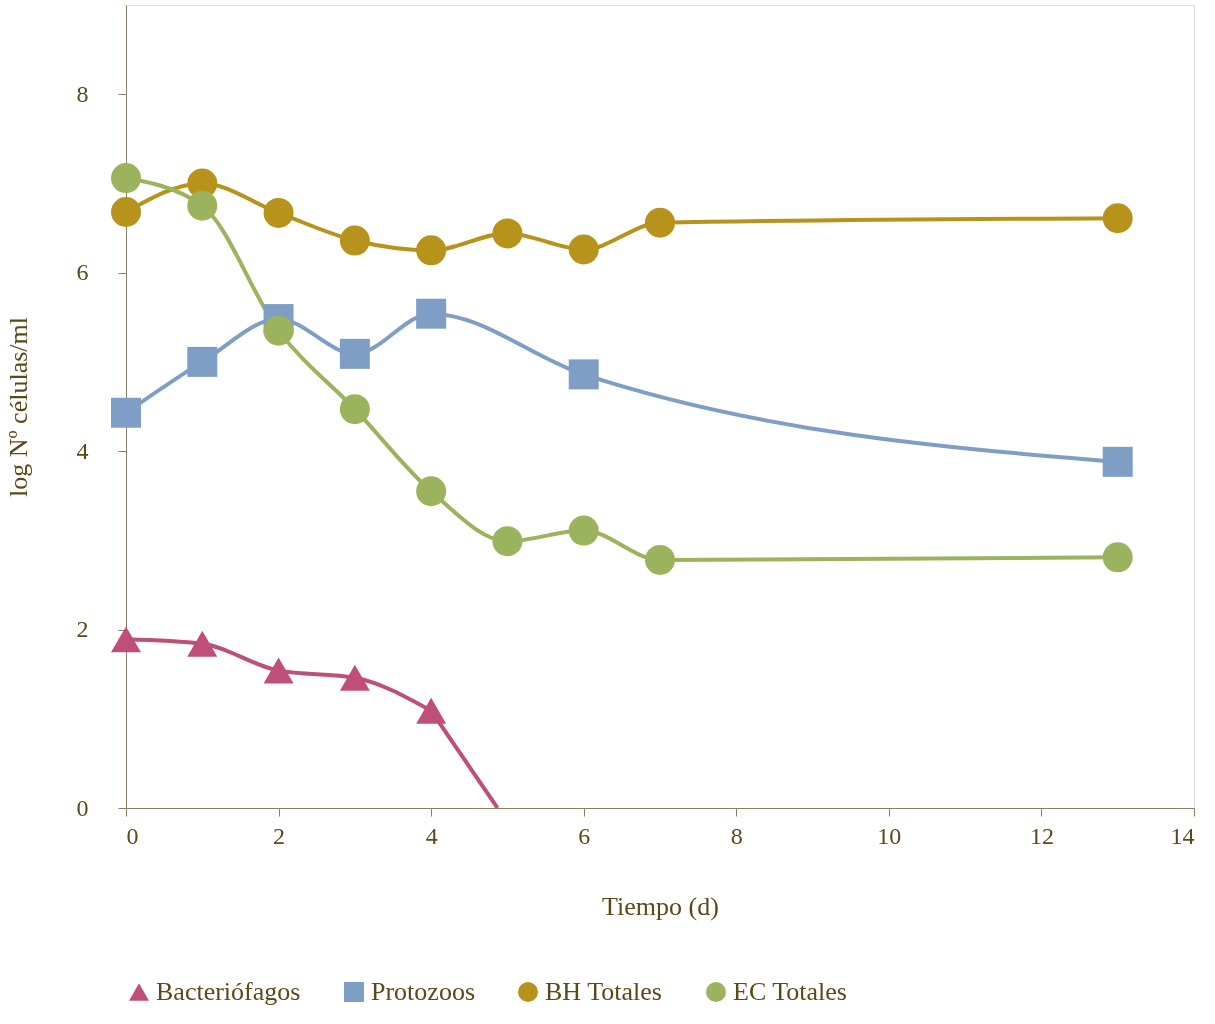 This screenshot has width=1215, height=1024. I want to click on y-tick-label: 4, so click(82, 450).